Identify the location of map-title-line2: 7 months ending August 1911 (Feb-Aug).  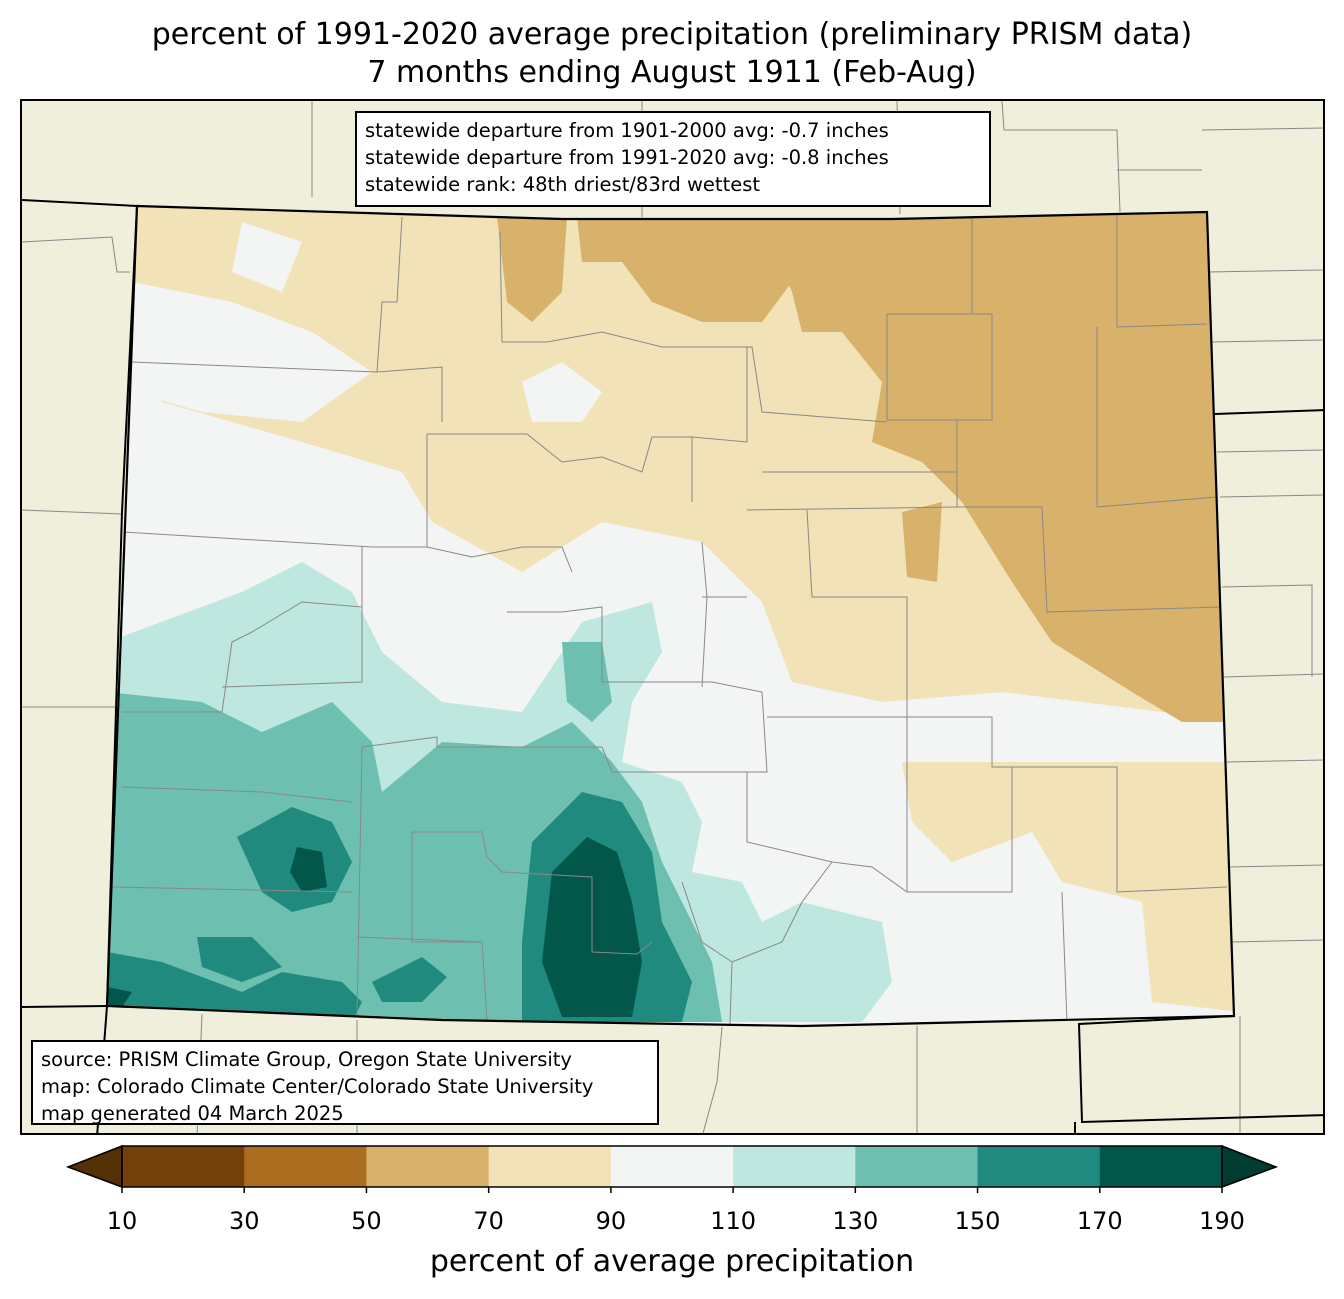
(672, 72).